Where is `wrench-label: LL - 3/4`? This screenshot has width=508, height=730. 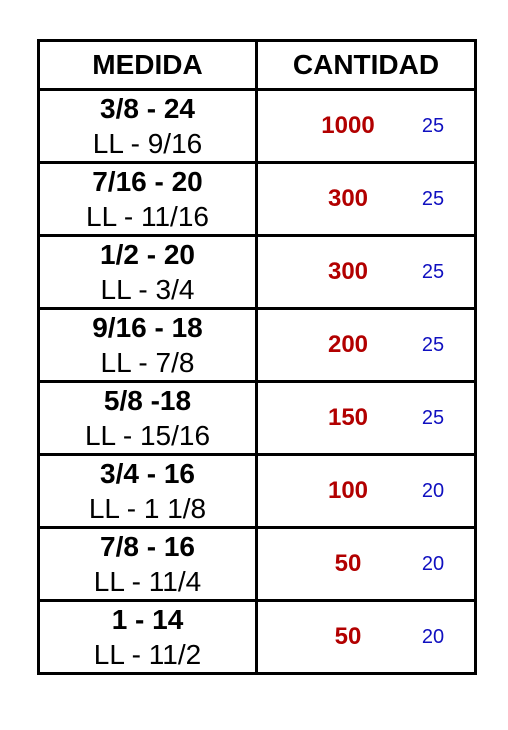 wrench-label: LL - 3/4 is located at coordinates (147, 289).